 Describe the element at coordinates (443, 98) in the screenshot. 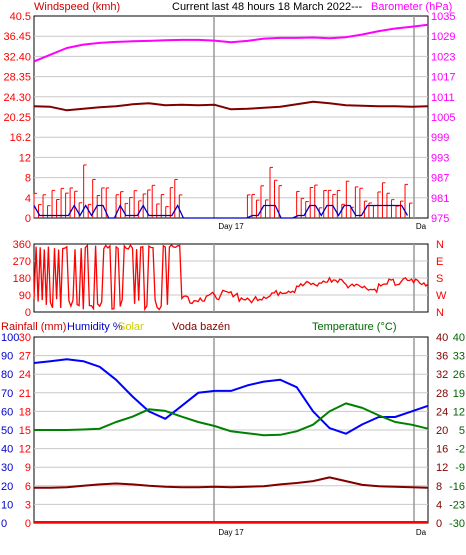

I see `panel1-right-tick: 1011` at that location.